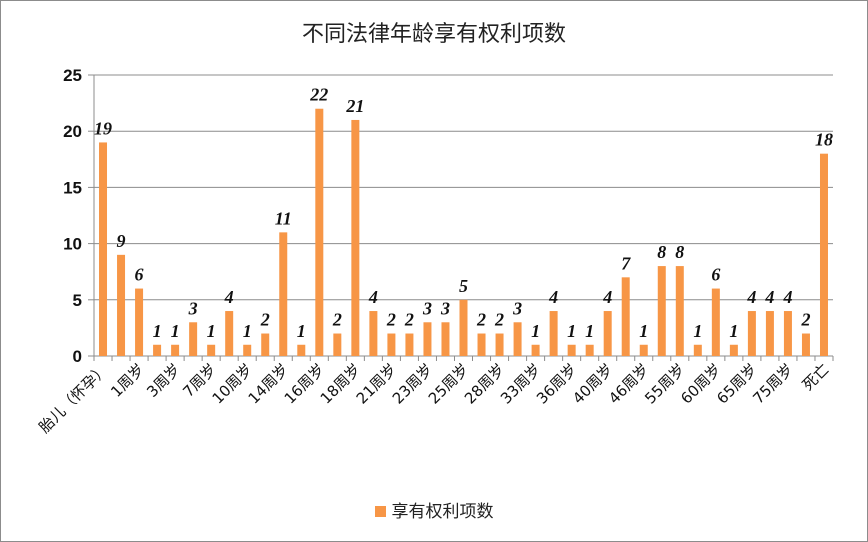 The height and width of the screenshot is (542, 868). Describe the element at coordinates (72, 244) in the screenshot. I see `y-tick-label: 10` at that location.